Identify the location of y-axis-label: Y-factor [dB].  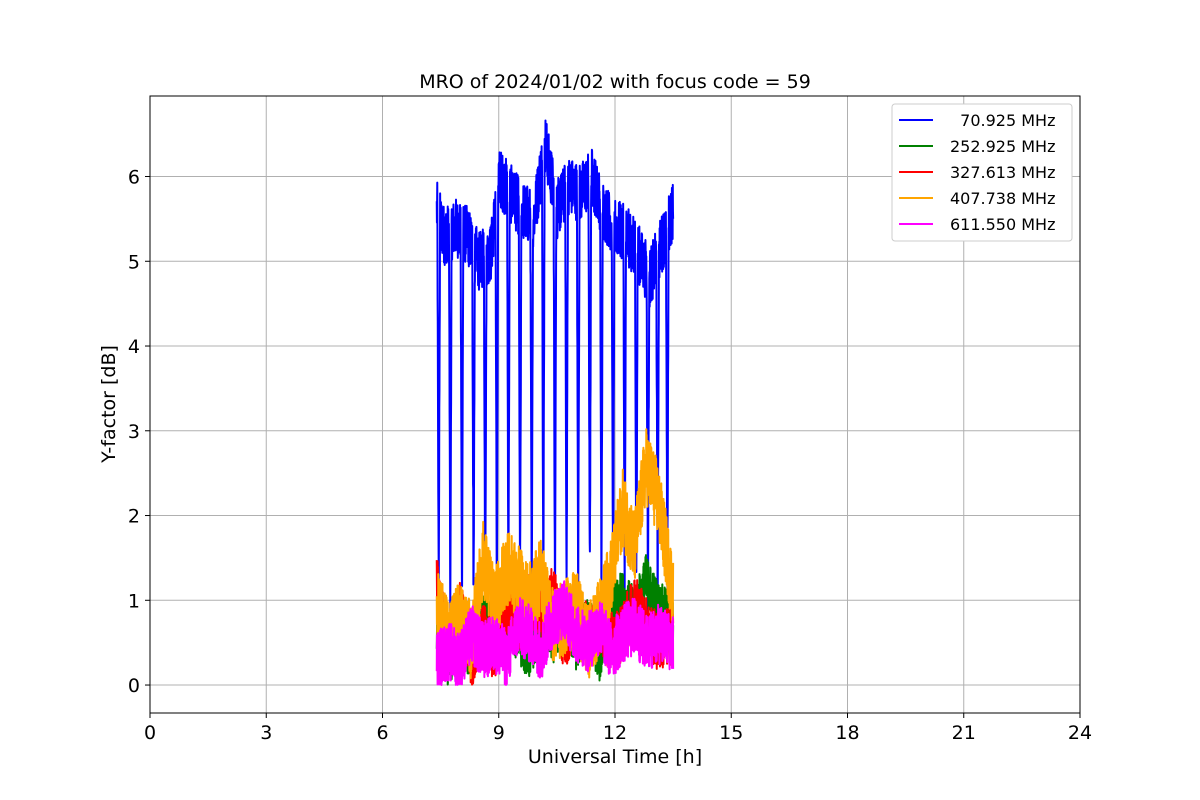
(109, 404).